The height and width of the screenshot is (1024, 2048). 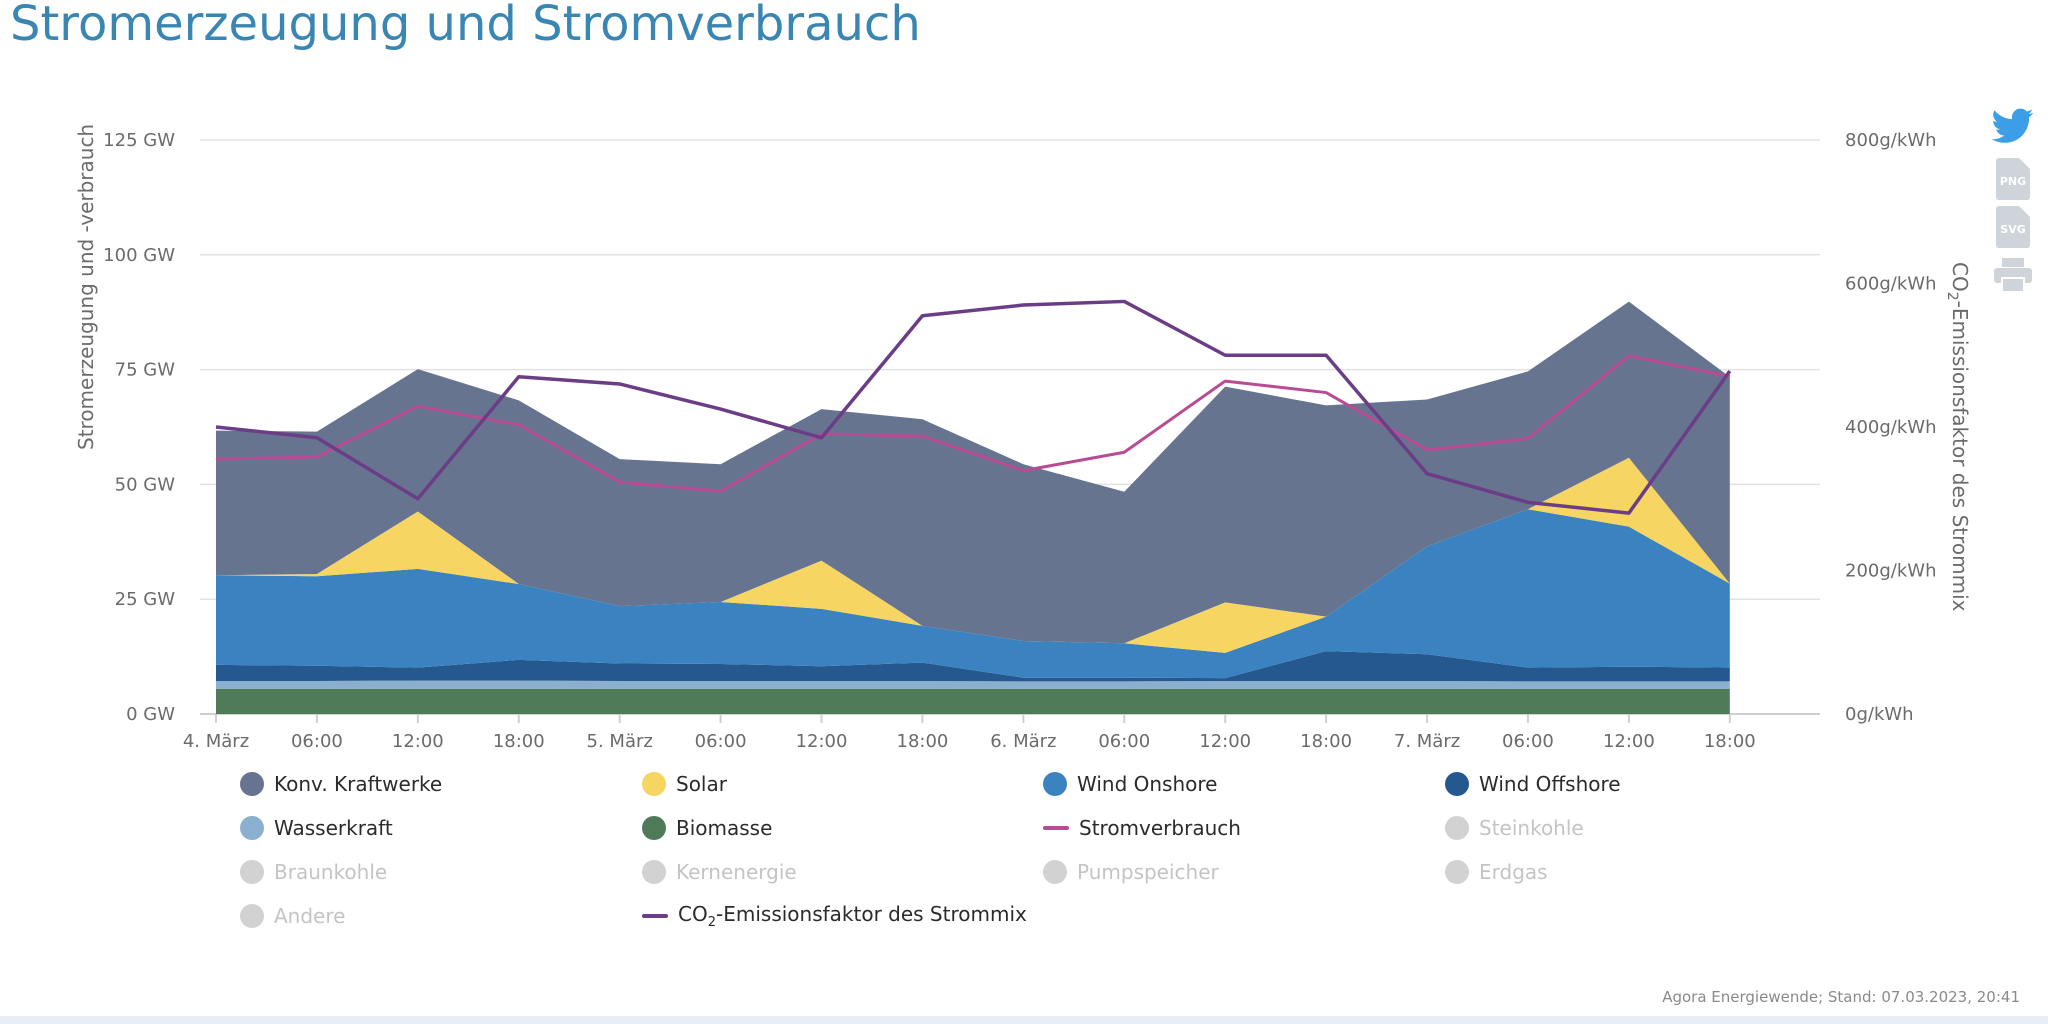 What do you see at coordinates (2013, 181) in the screenshot?
I see `png-label: PNG` at bounding box center [2013, 181].